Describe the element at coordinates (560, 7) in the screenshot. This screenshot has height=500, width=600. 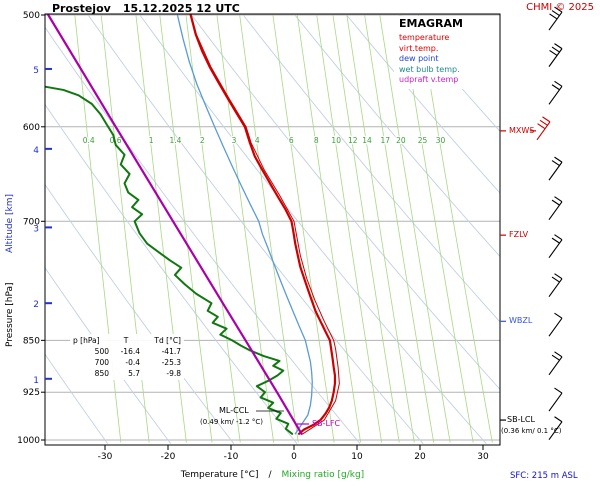
I see `copyright-text: CHMI © 2025` at that location.